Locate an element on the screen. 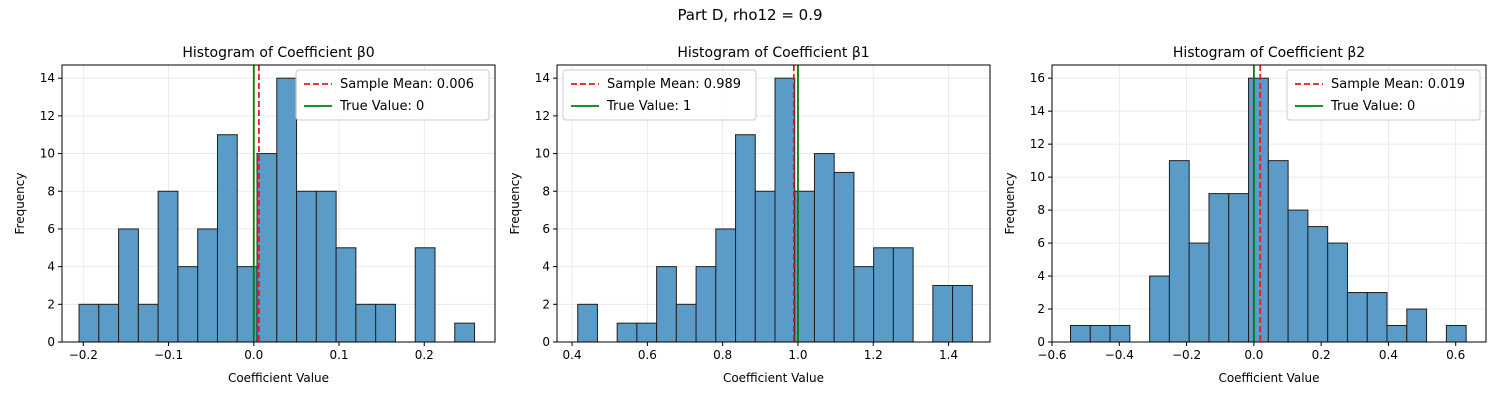 The height and width of the screenshot is (404, 1500). x-tick-label: 1.2 is located at coordinates (873, 355).